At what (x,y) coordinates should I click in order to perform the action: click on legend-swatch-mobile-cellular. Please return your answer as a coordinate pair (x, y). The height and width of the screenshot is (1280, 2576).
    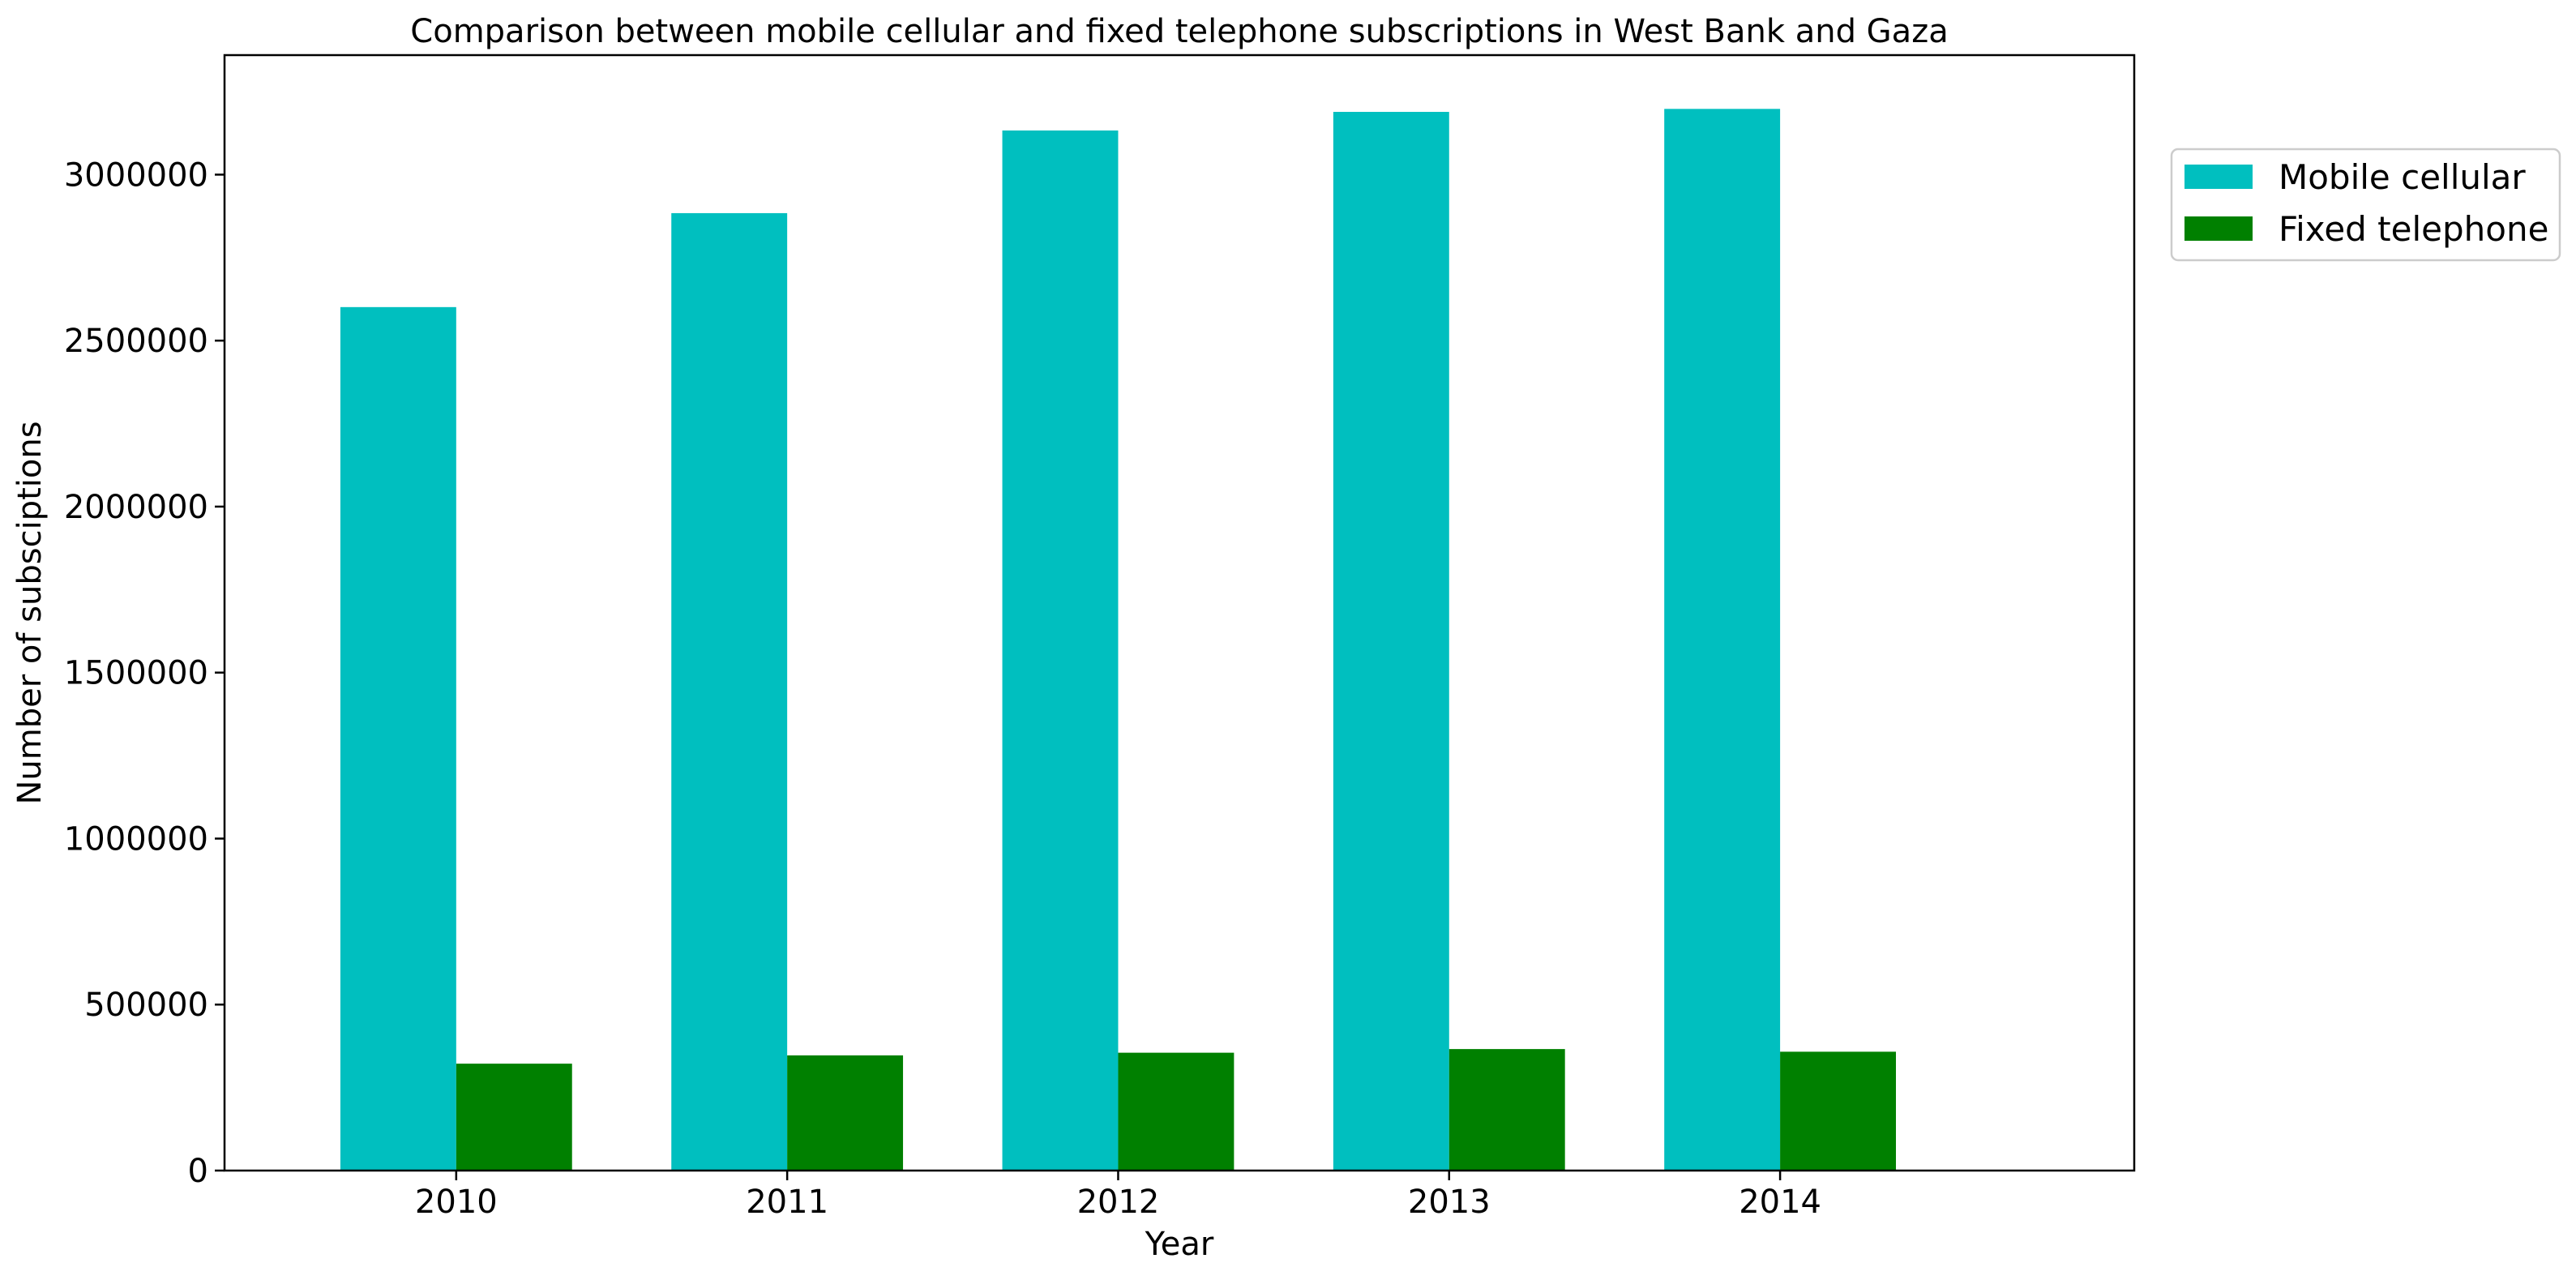
    Looking at the image, I should click on (2218, 177).